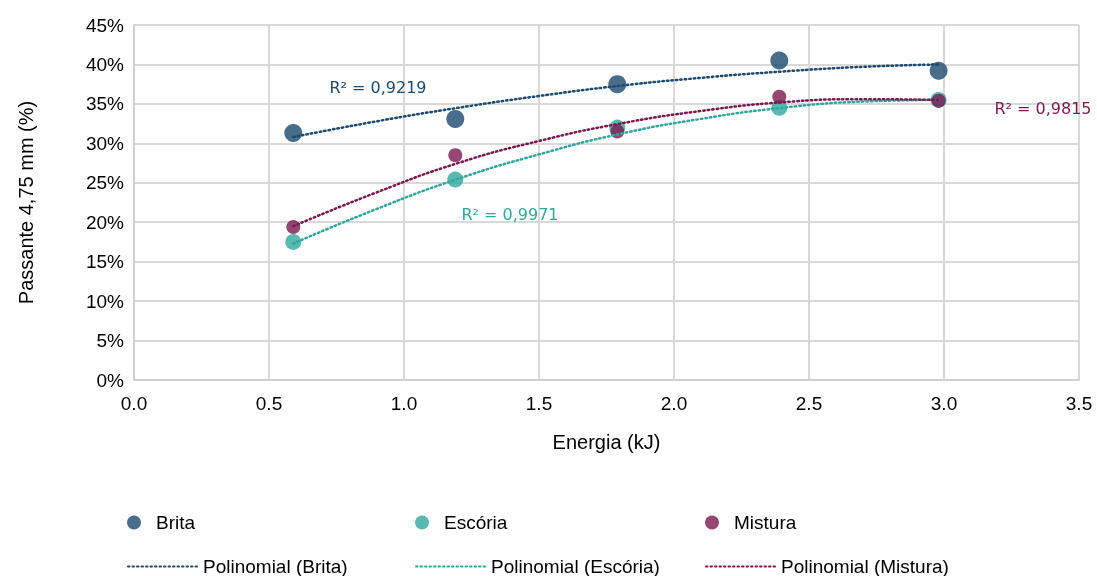 The width and height of the screenshot is (1097, 576). What do you see at coordinates (944, 403) in the screenshot?
I see `x-tick-label: 3.0` at bounding box center [944, 403].